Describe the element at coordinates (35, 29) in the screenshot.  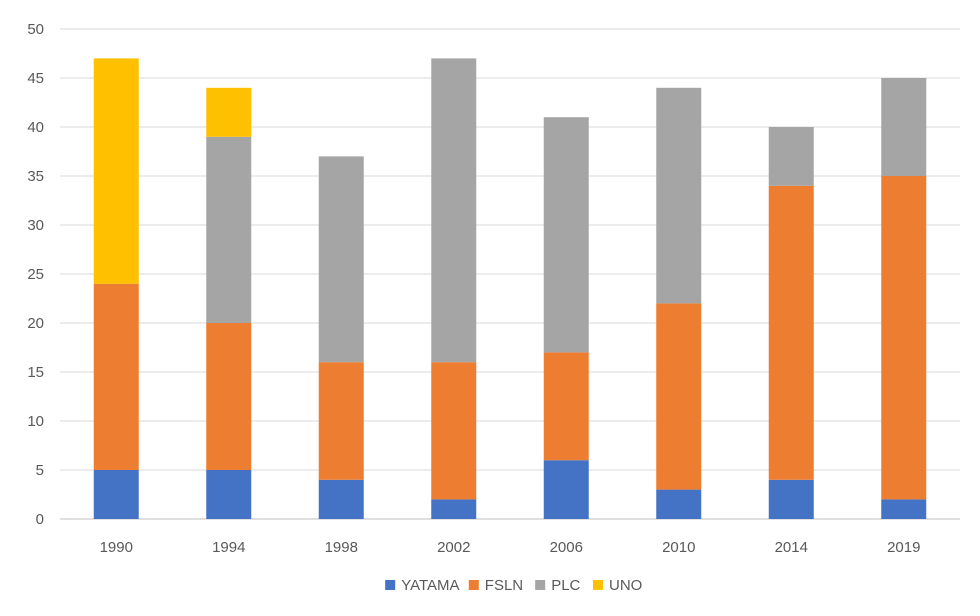
I see `y-tick-label: 50` at that location.